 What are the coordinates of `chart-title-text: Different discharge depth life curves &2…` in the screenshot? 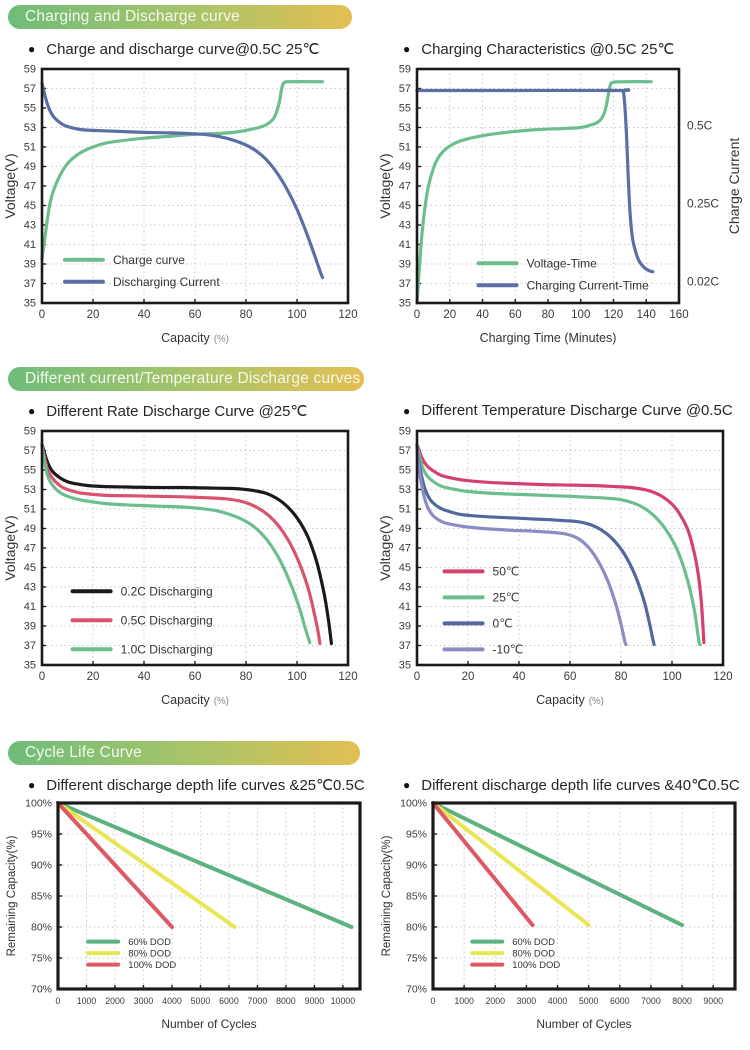 It's located at (205, 785).